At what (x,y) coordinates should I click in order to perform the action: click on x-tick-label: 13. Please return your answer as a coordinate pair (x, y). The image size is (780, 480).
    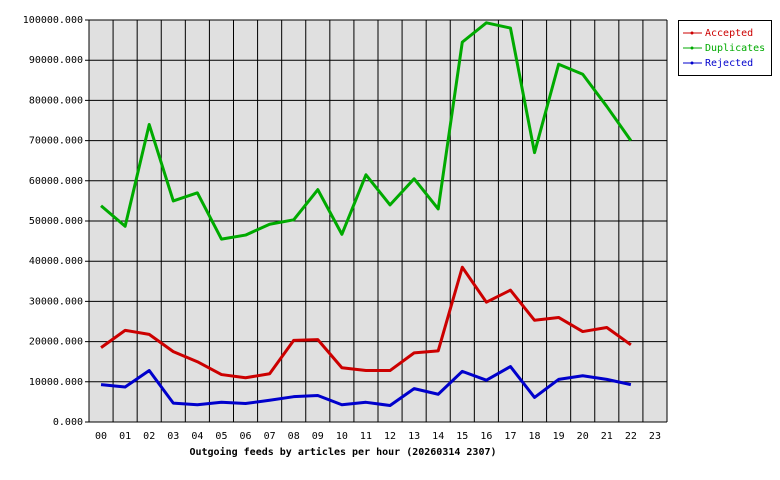
    Looking at the image, I should click on (414, 436).